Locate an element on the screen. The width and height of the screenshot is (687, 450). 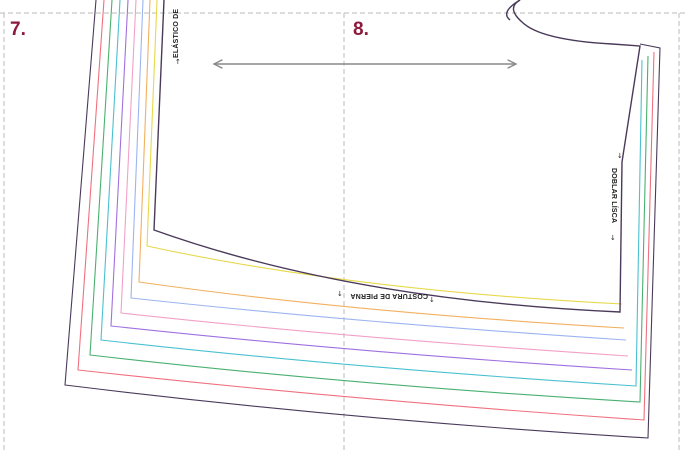
fold-line-label: DOBLAR LÍSCA is located at coordinates (614, 195).